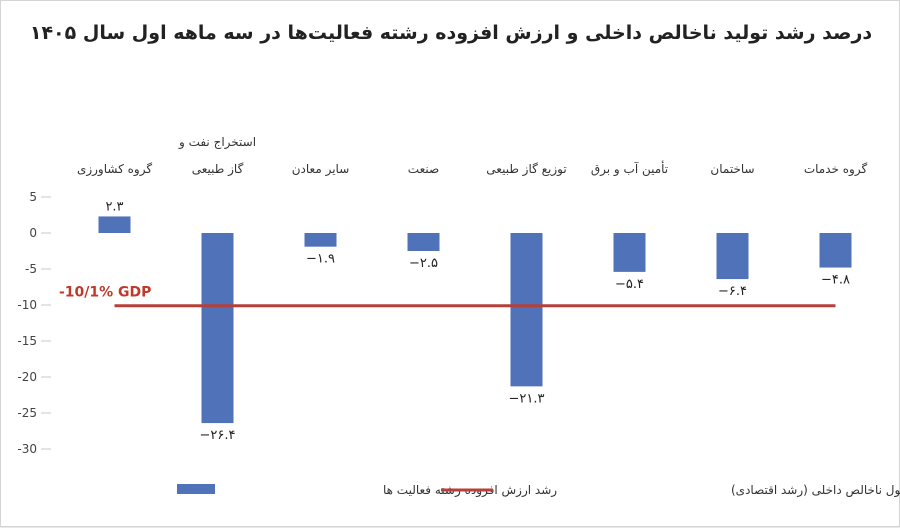 The height and width of the screenshot is (528, 900). I want to click on gdp-line-group: -10/1% GDP, so click(447, 296).